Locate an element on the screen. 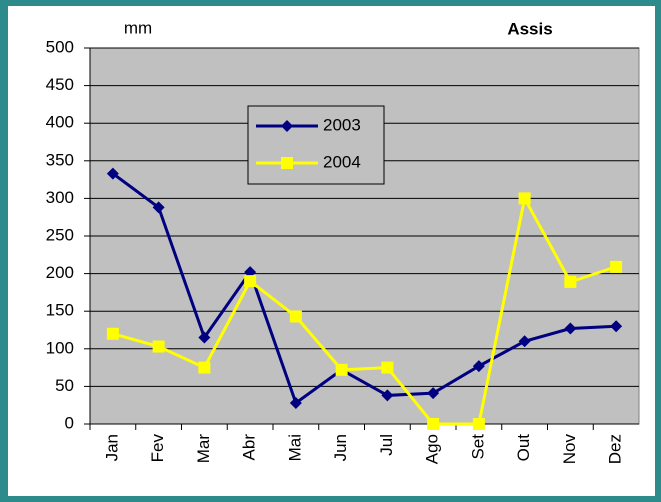 Image resolution: width=661 pixels, height=502 pixels. x-tick-label: Set is located at coordinates (477, 447).